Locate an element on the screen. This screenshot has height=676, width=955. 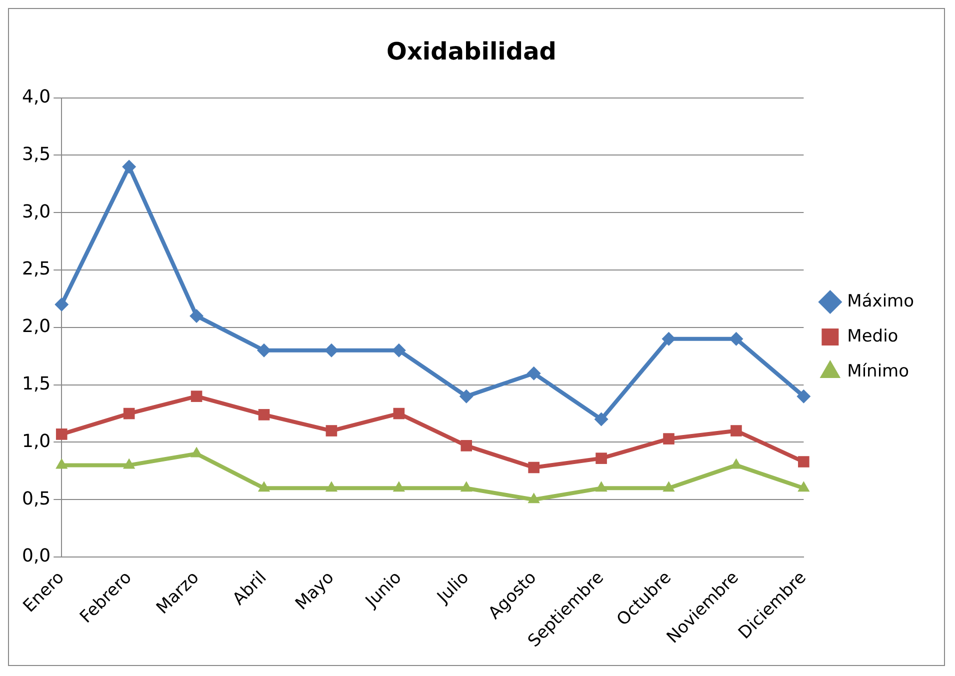
chart-title: Oxidabilidad is located at coordinates (471, 52).